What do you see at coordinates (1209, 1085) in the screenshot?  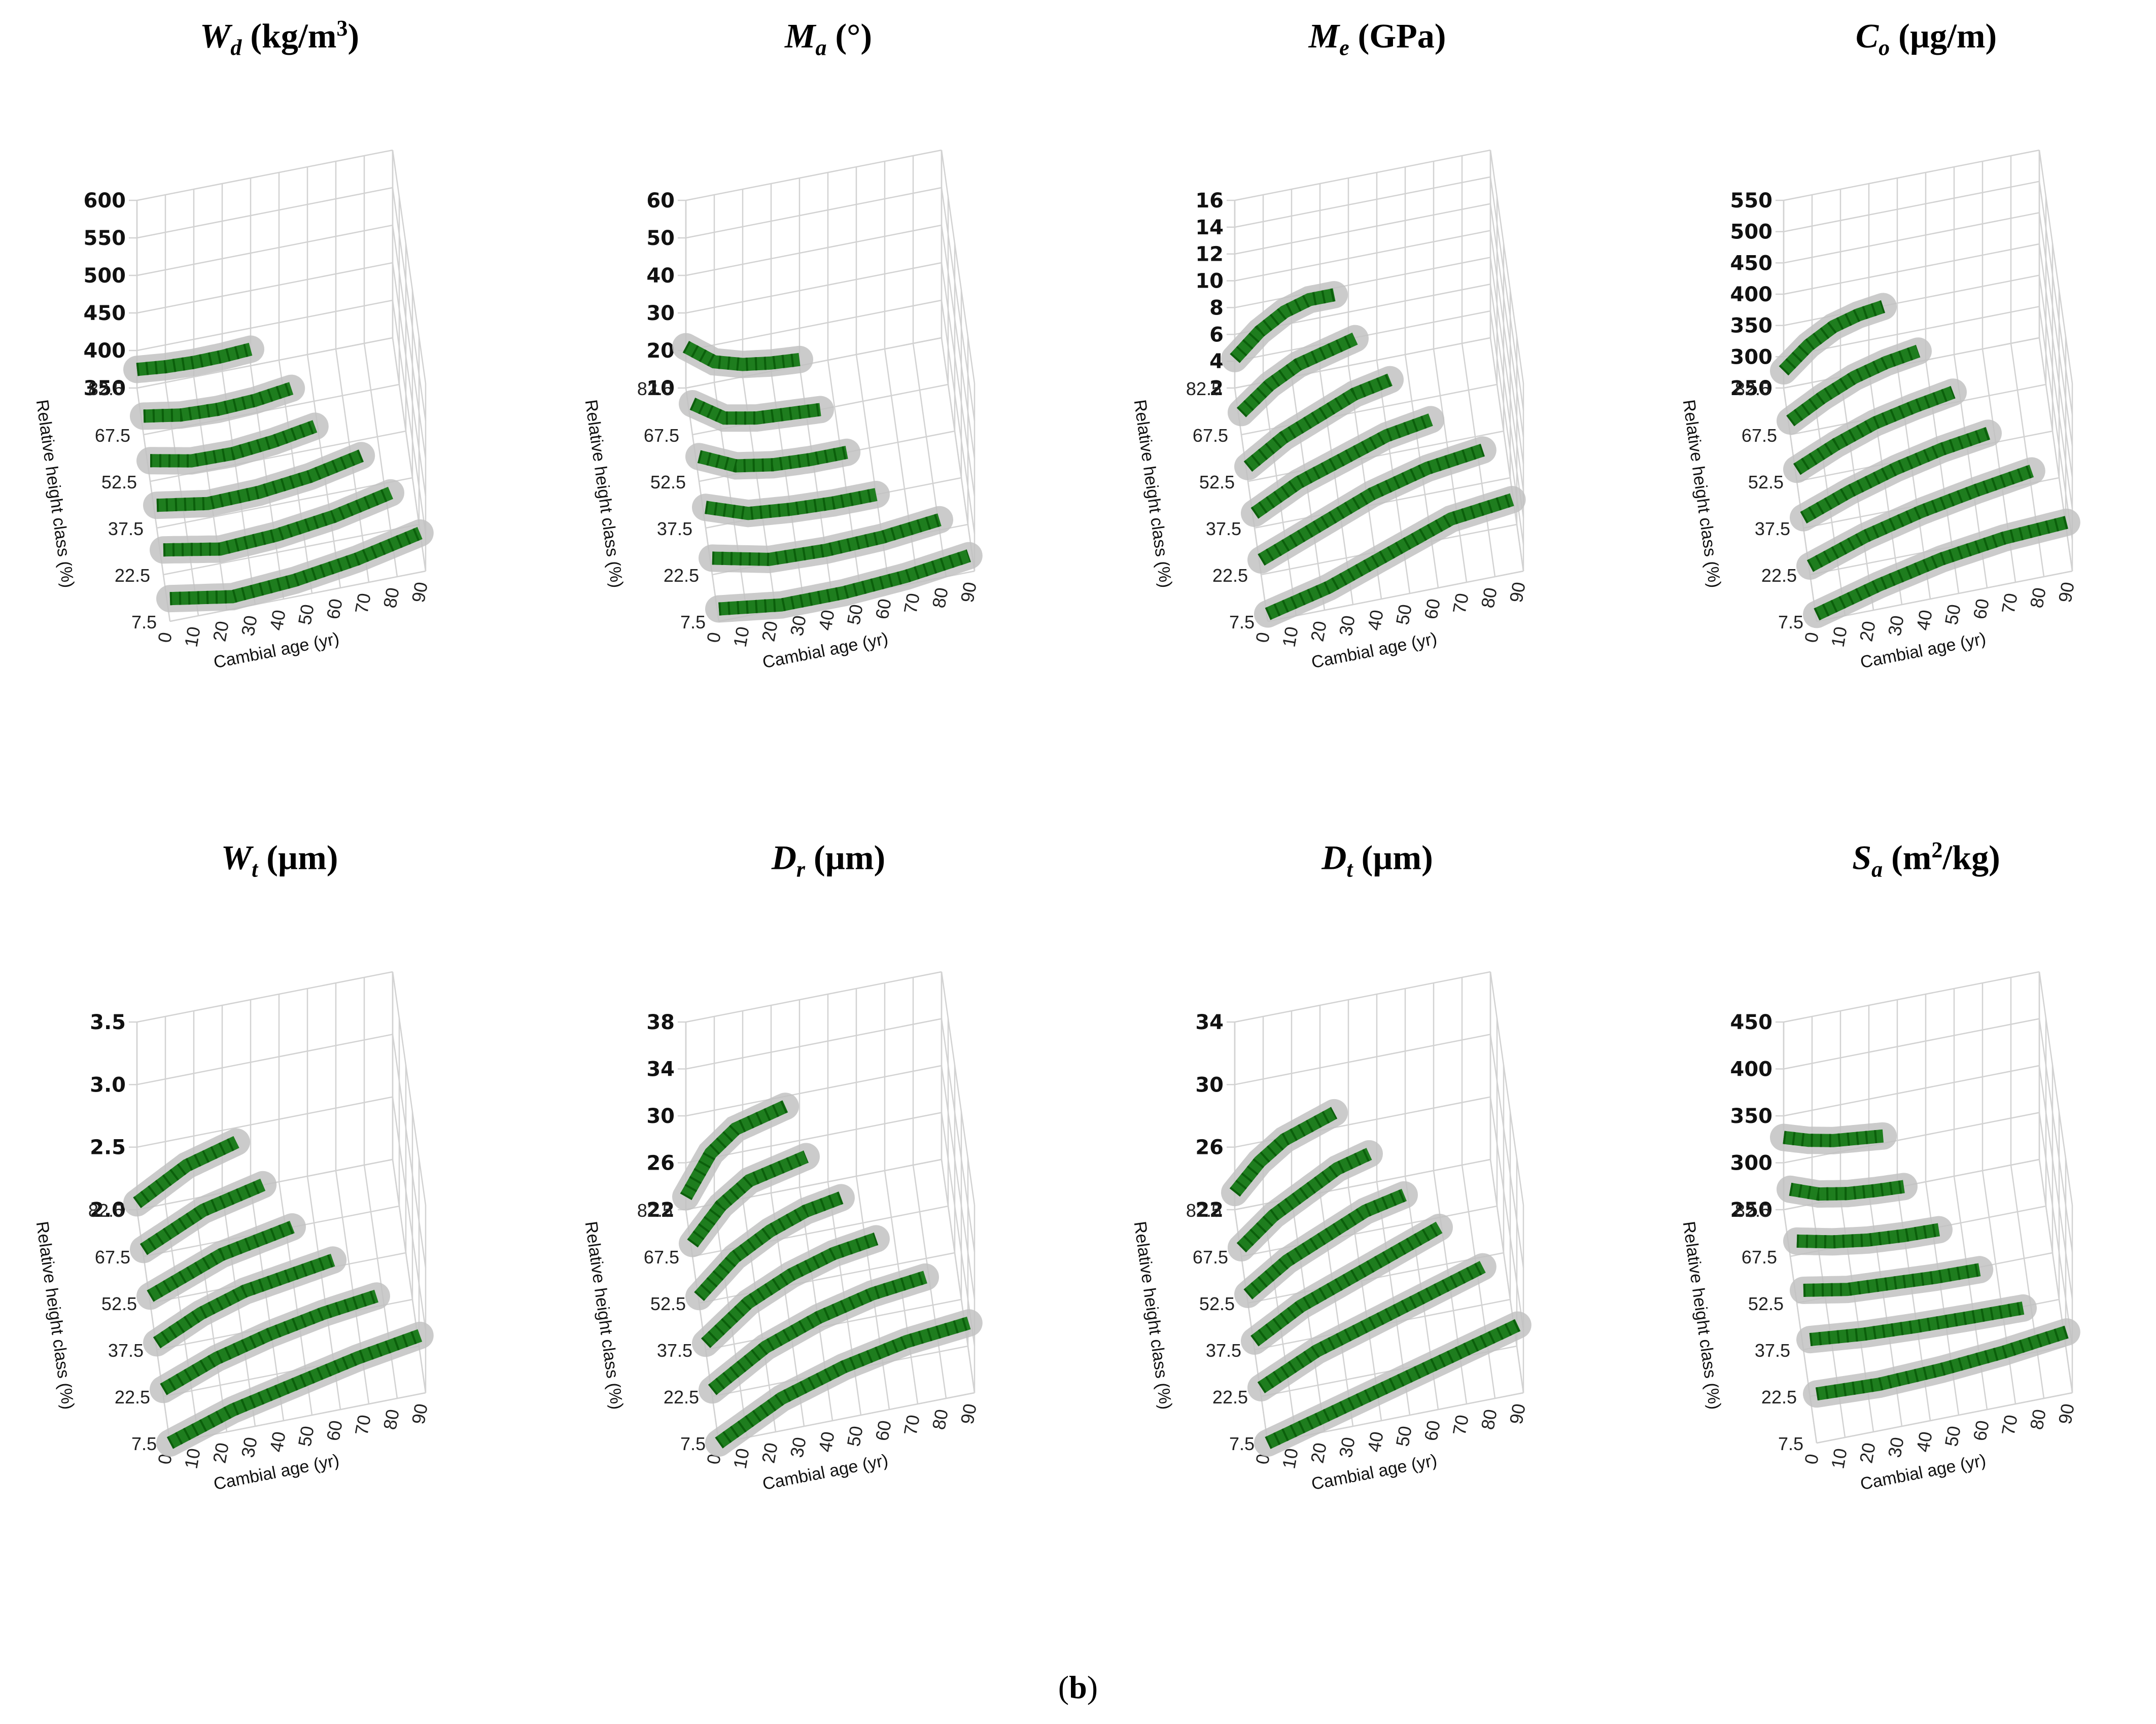 I see `z-tick-label: 30` at bounding box center [1209, 1085].